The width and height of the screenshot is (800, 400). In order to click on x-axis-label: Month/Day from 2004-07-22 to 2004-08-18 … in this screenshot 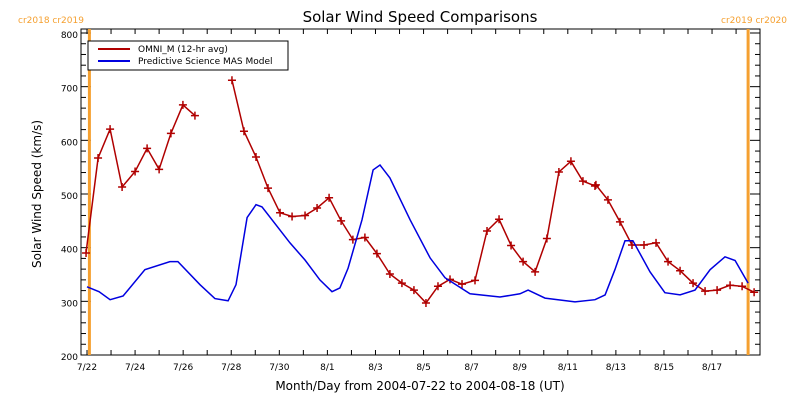, I will do `click(419, 386)`.